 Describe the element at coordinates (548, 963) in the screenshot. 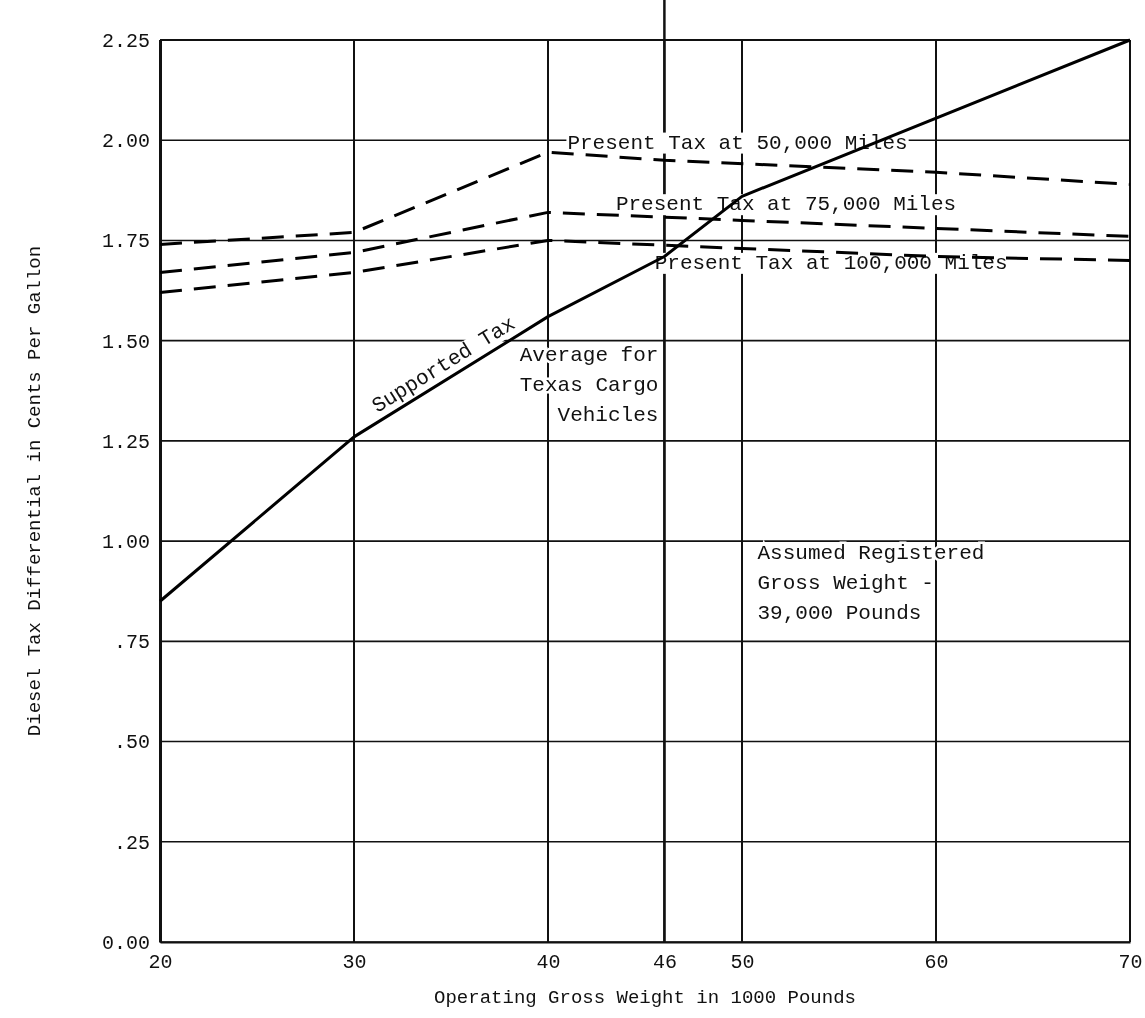

I see `x-tick-label: 40` at that location.